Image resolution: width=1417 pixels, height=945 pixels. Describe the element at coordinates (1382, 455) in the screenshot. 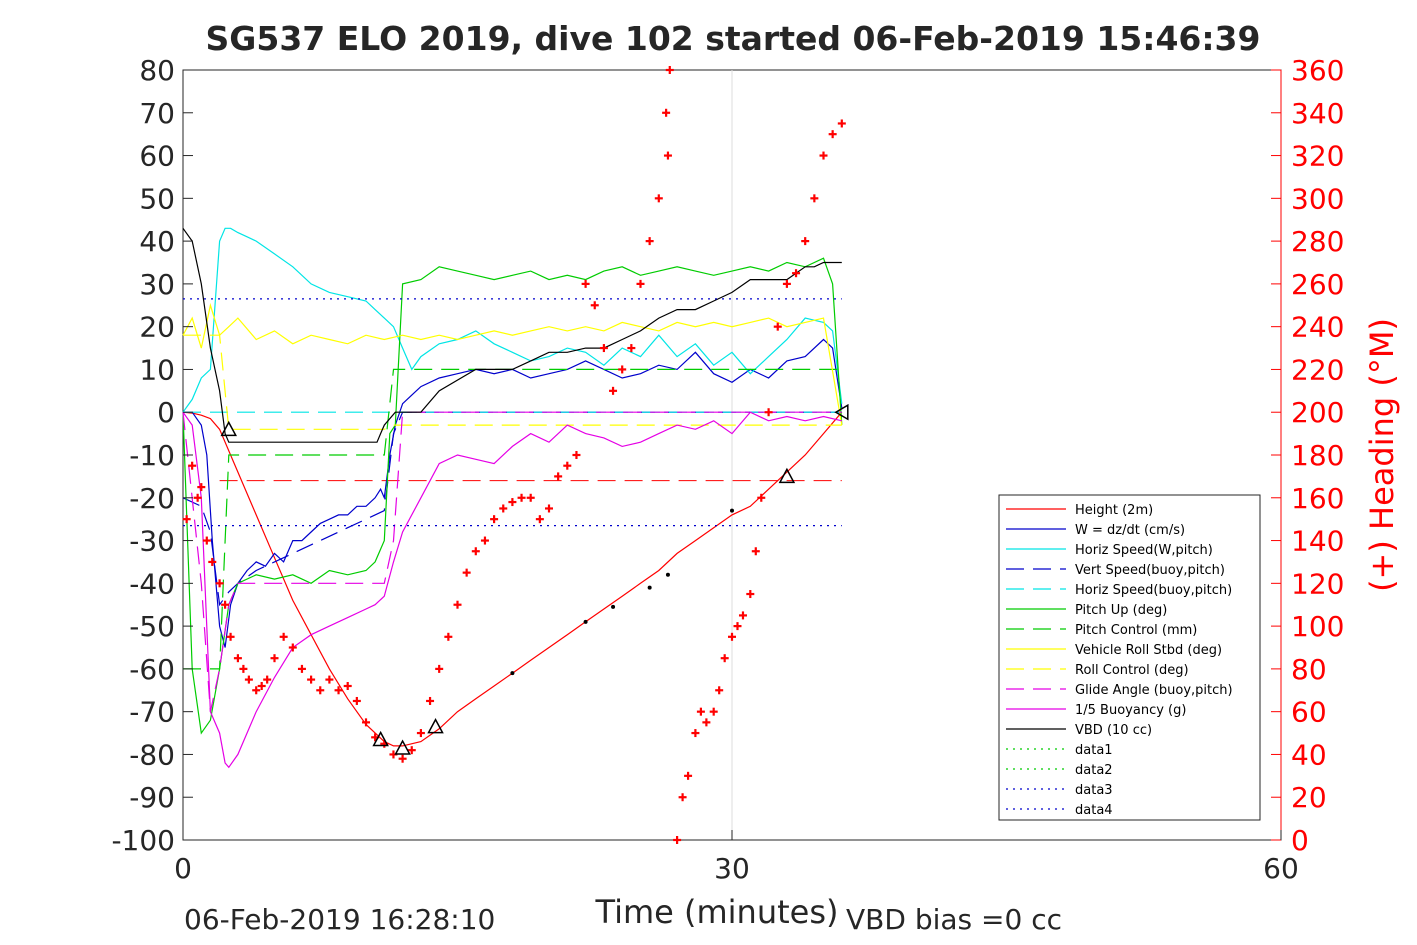

I see `y2-axis-label: (+) Heading (°M)` at that location.